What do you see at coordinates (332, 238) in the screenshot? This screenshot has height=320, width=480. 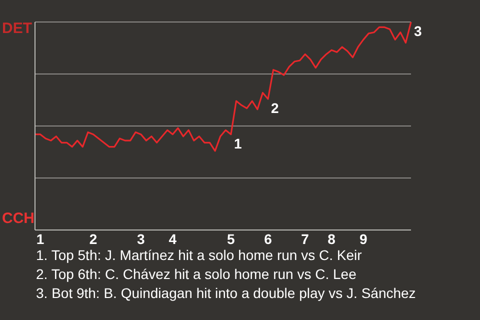 I see `x-tick-label: 8` at bounding box center [332, 238].